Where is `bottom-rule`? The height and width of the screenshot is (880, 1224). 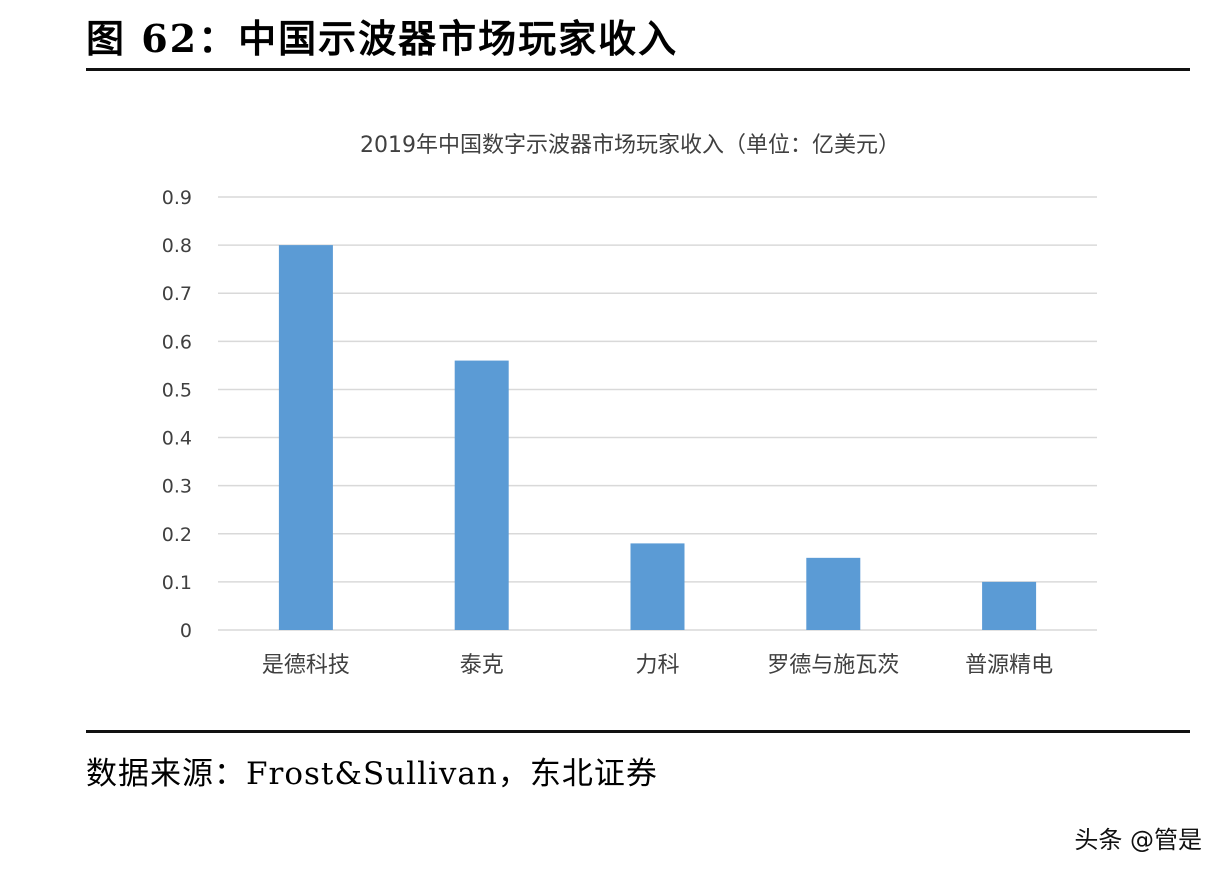 bottom-rule is located at coordinates (638, 731).